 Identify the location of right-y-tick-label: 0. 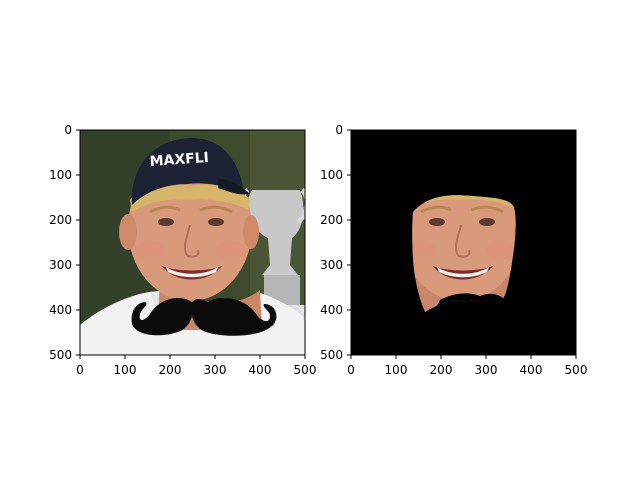
(339, 130).